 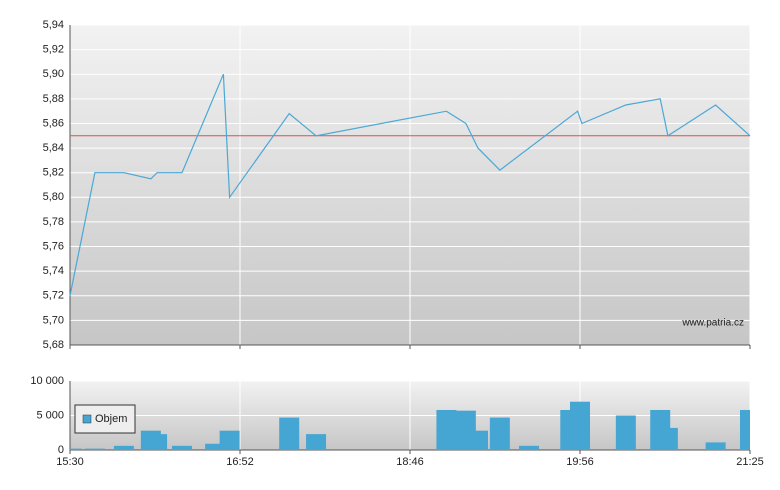 What do you see at coordinates (53, 99) in the screenshot?
I see `y-tick-label: 5,88` at bounding box center [53, 99].